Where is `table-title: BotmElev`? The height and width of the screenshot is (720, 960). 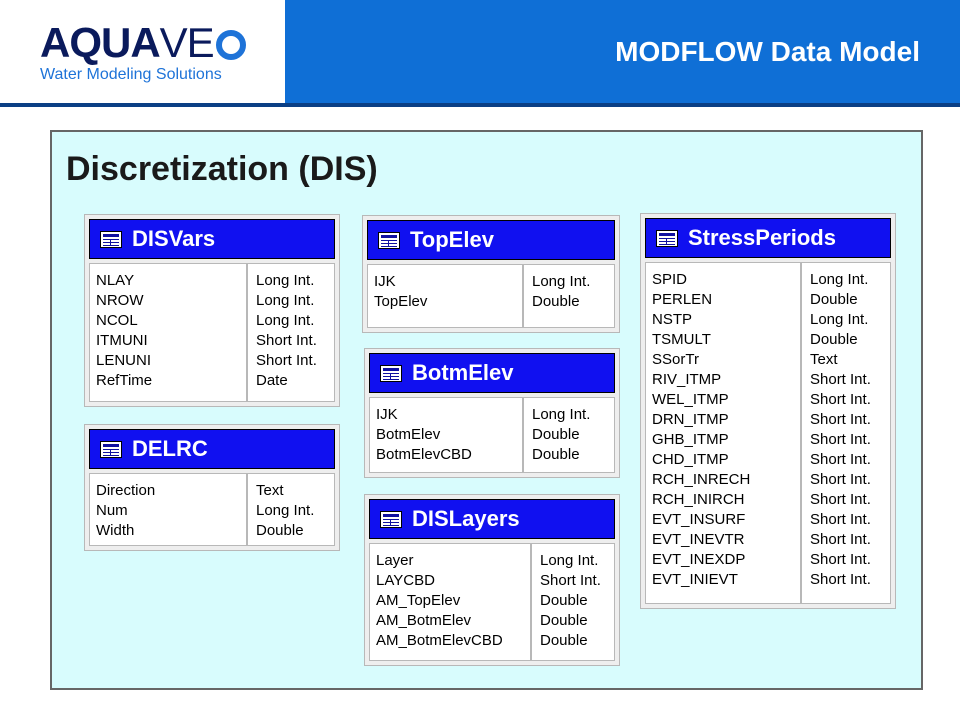
table-title: BotmElev is located at coordinates (463, 372).